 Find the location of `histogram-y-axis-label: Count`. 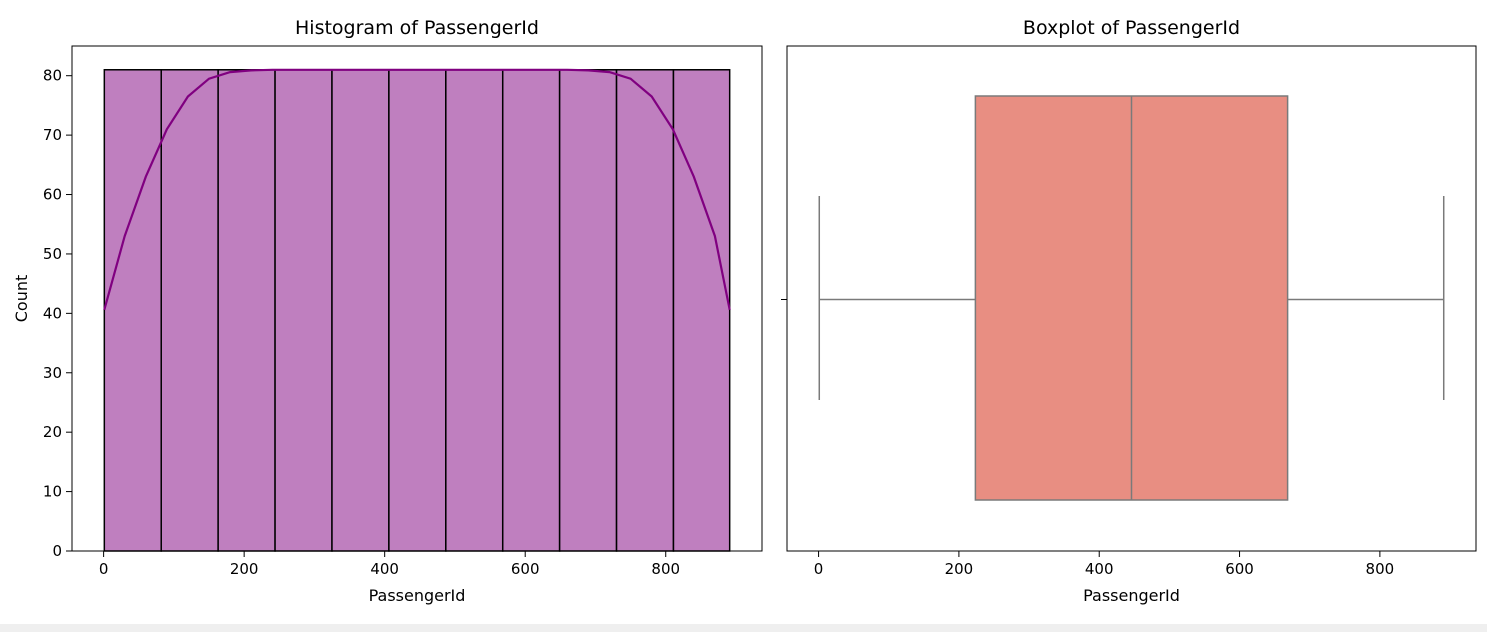

histogram-y-axis-label: Count is located at coordinates (21, 299).